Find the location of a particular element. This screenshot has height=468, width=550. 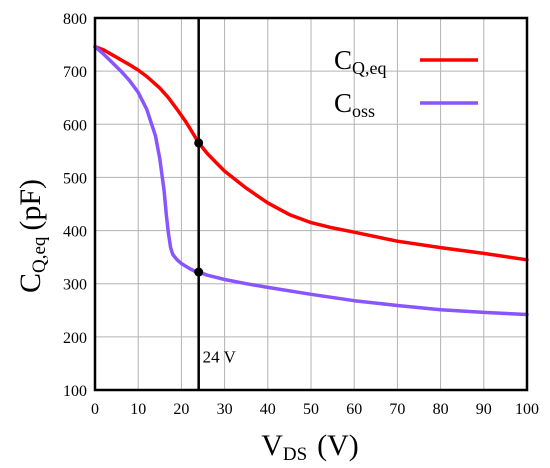

y-axis-label-unit: (pF) is located at coordinates (30, 205).